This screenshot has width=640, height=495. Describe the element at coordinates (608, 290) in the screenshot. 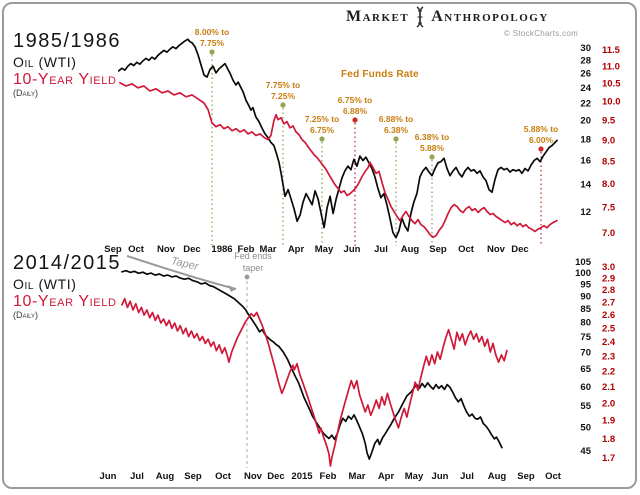

I see `yield-axis-tick-label: 2.8` at that location.